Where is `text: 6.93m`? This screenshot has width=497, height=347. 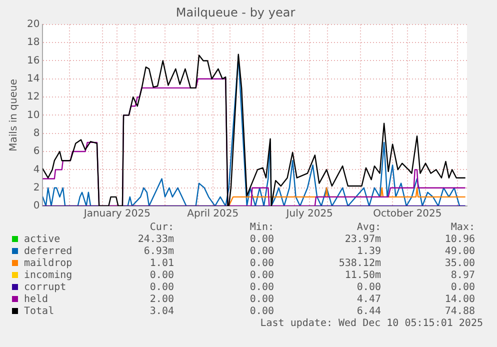
text: 6.93m is located at coordinates (158, 252).